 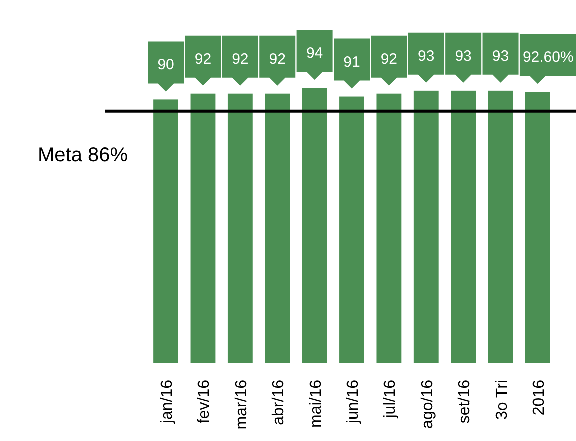 What do you see at coordinates (83, 155) in the screenshot?
I see `ref-line-label: Meta 86%` at bounding box center [83, 155].